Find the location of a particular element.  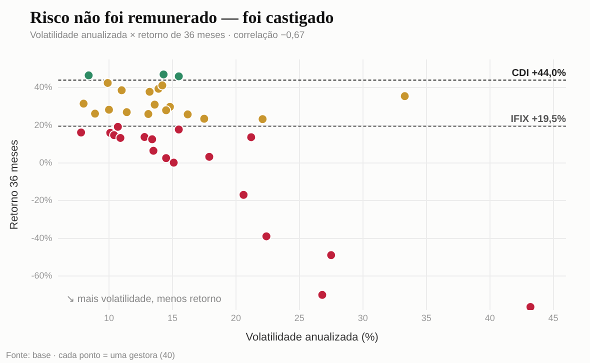

x-tick-label: 45 is located at coordinates (553, 317).